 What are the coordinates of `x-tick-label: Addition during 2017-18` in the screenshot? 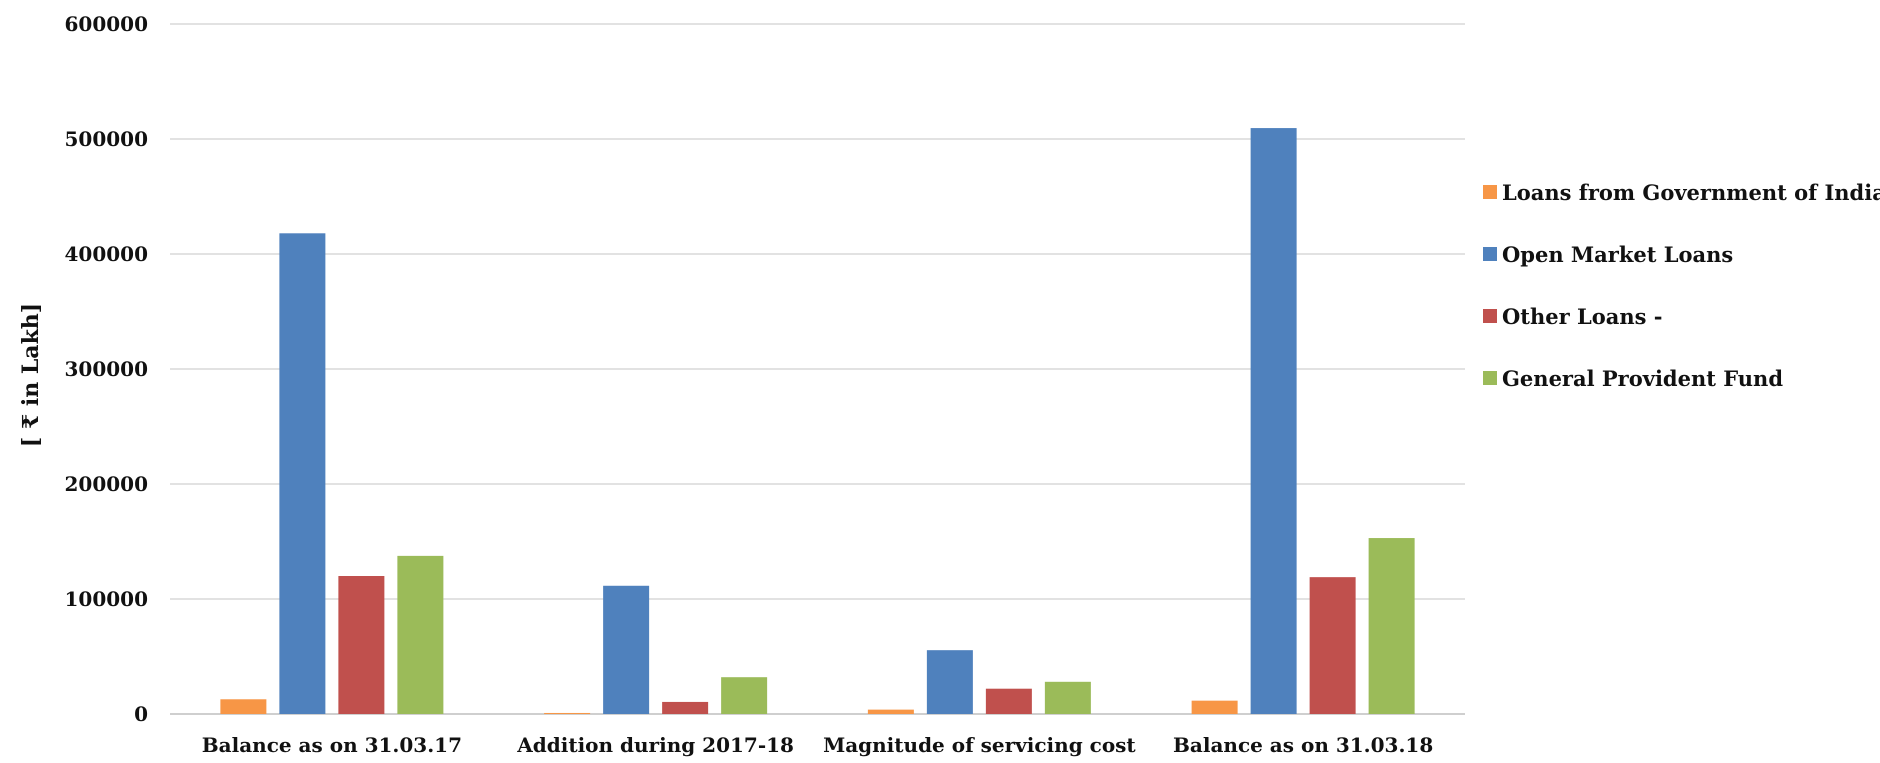 It's located at (655, 745).